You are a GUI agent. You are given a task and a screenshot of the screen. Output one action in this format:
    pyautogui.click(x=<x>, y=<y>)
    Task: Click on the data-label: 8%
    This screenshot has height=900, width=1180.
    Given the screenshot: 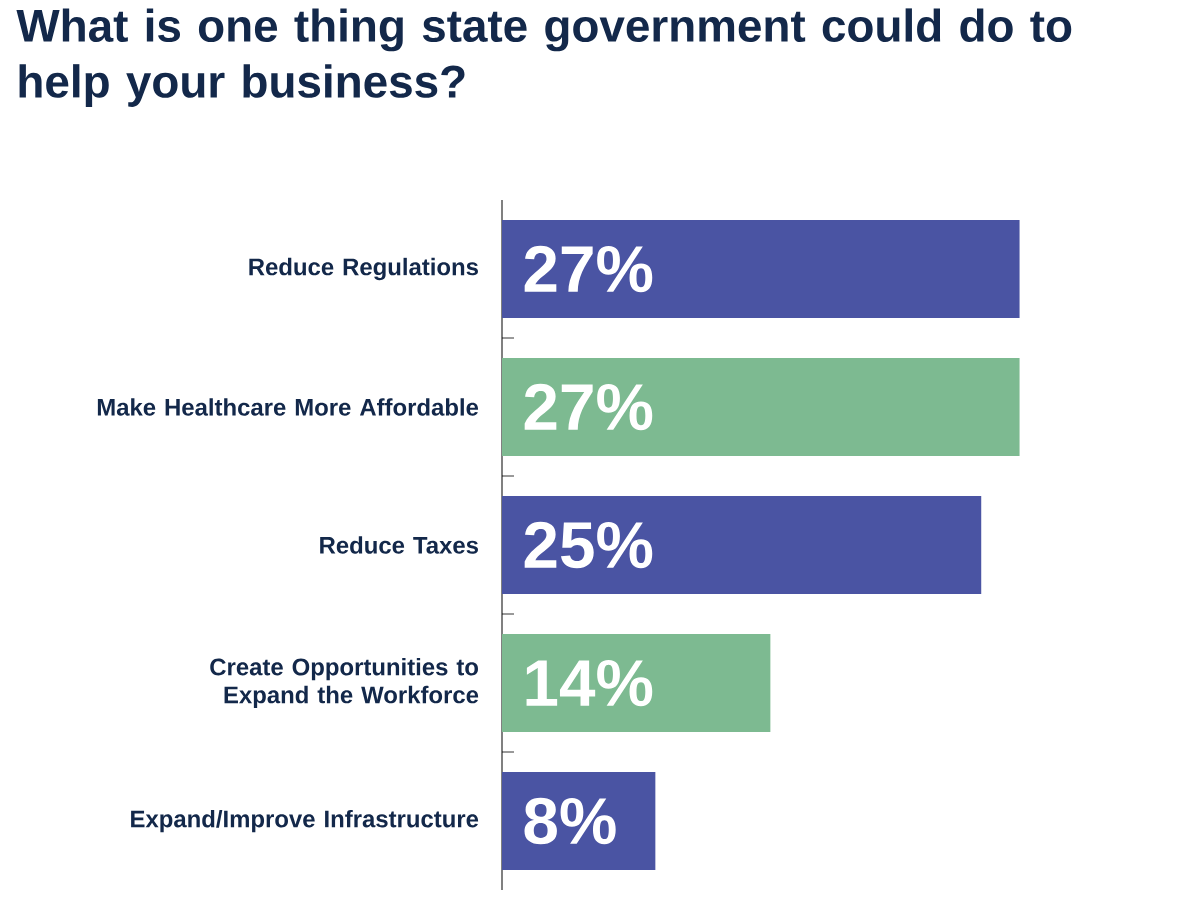 What is the action you would take?
    pyautogui.click(x=570, y=821)
    